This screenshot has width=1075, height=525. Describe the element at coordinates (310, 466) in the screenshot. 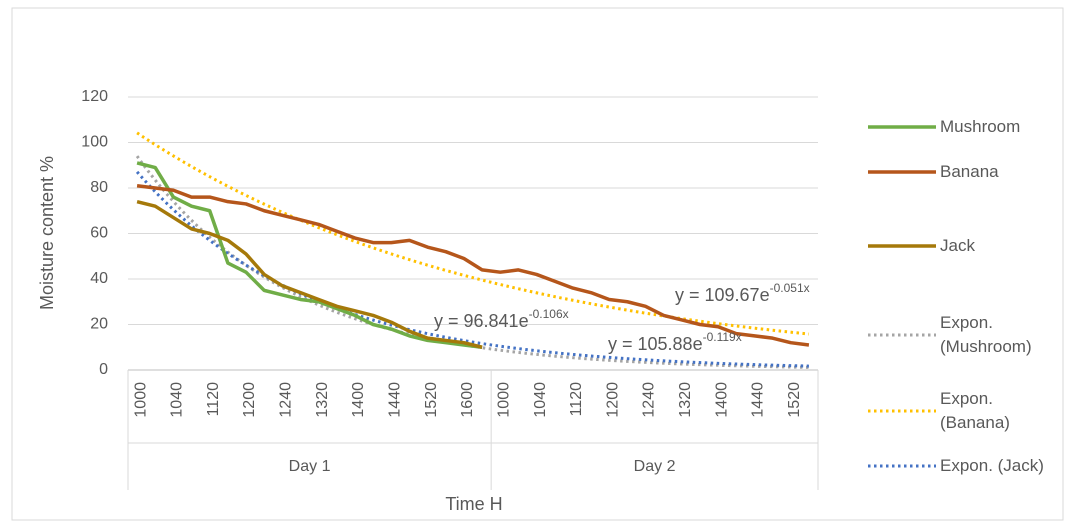

I see `group-label: Day 1` at that location.